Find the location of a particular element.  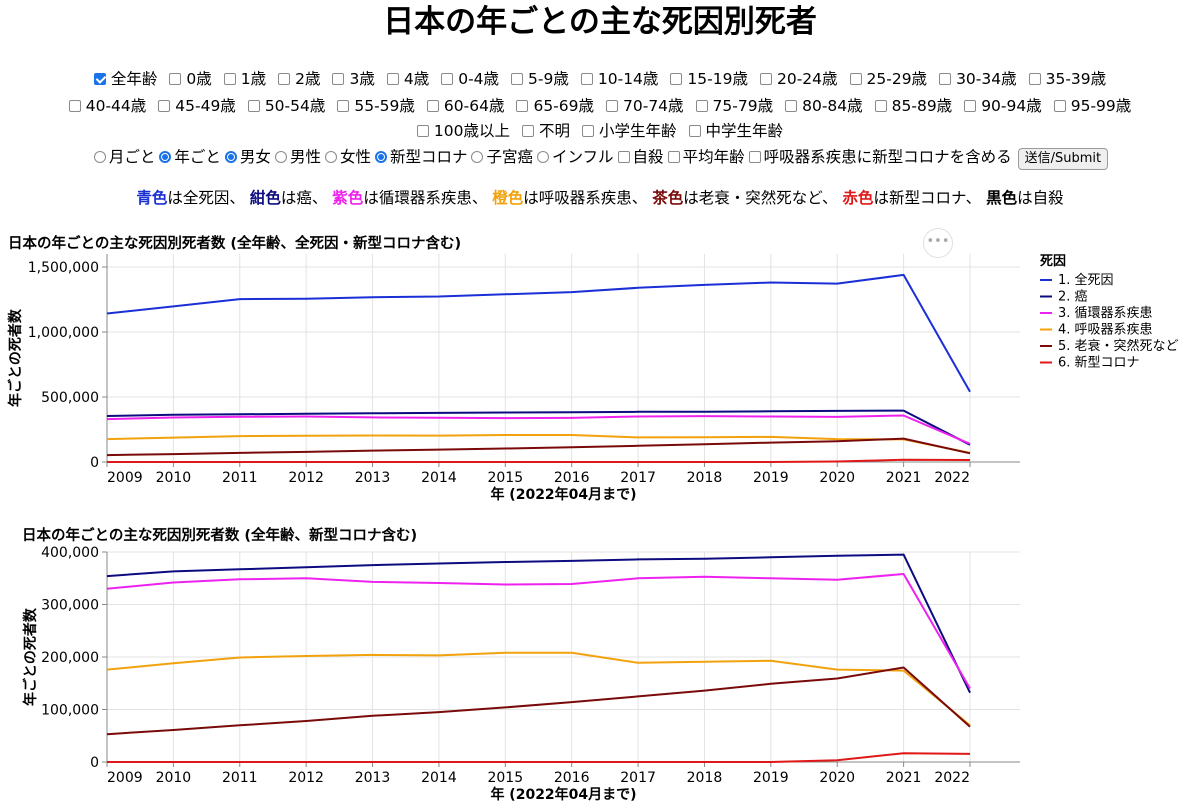

x-tick-label: 2010 is located at coordinates (174, 778).